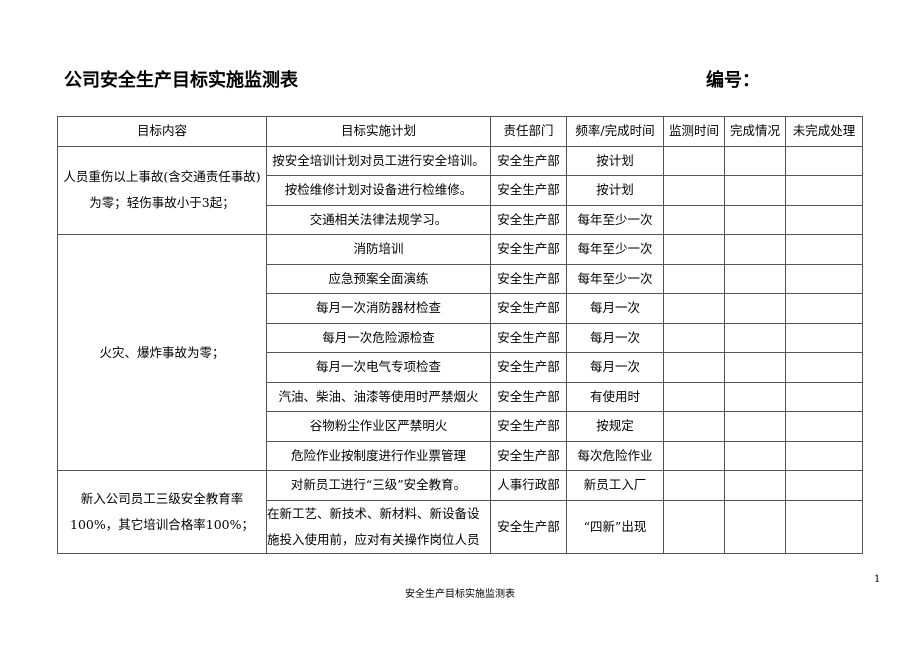  I want to click on goal-cell: 火灾、爆炸事故为零；, so click(162, 352).